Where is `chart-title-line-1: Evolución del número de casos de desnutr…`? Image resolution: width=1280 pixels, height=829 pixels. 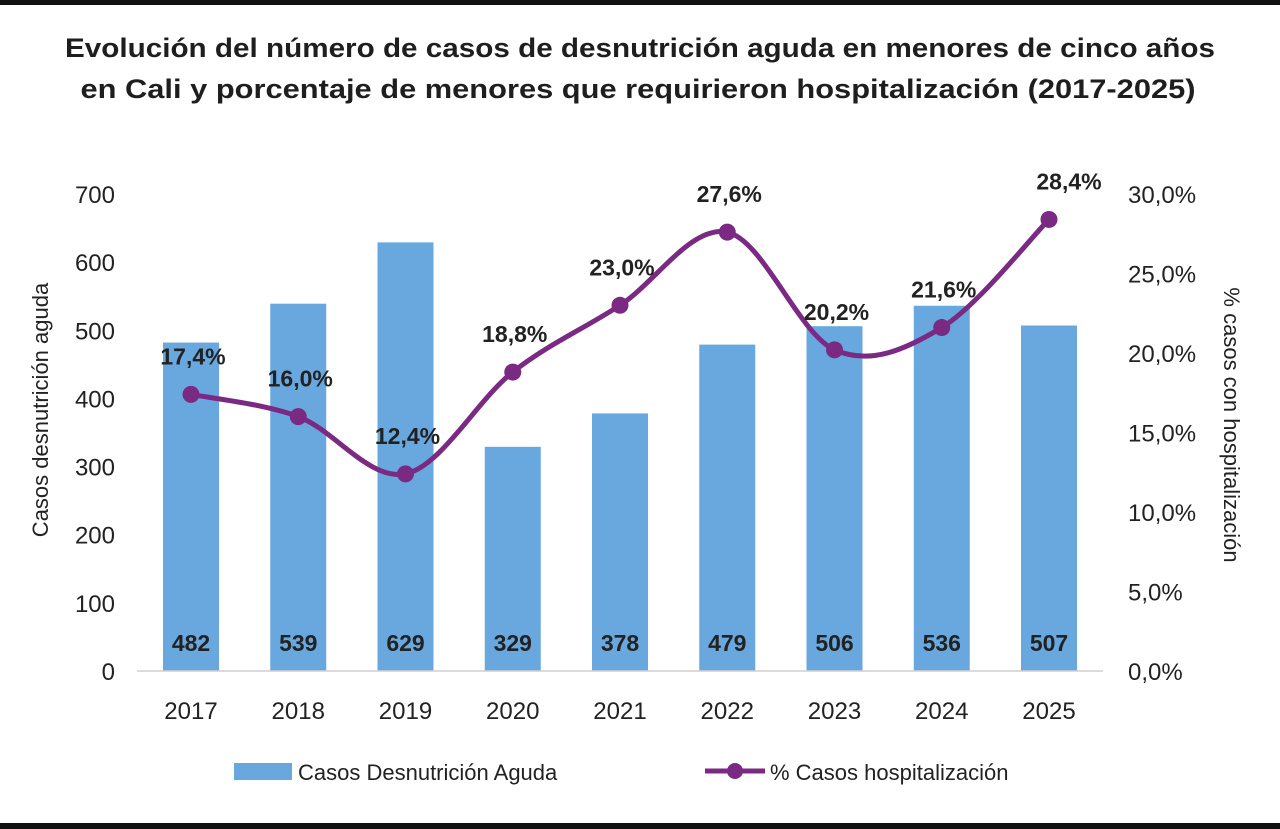
chart-title-line-1: Evolución del número de casos de desnutr… is located at coordinates (640, 48).